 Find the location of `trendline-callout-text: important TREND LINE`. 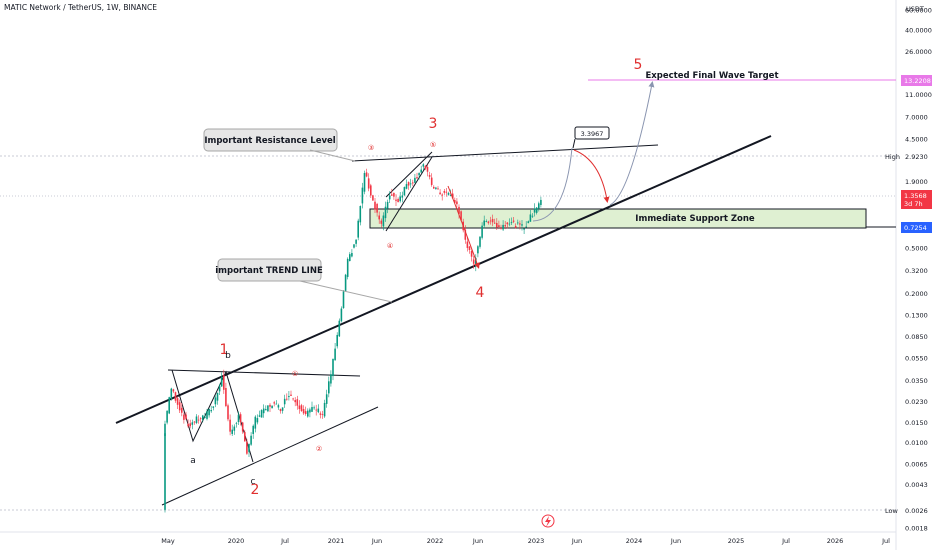

trendline-callout-text: important TREND LINE is located at coordinates (269, 271).